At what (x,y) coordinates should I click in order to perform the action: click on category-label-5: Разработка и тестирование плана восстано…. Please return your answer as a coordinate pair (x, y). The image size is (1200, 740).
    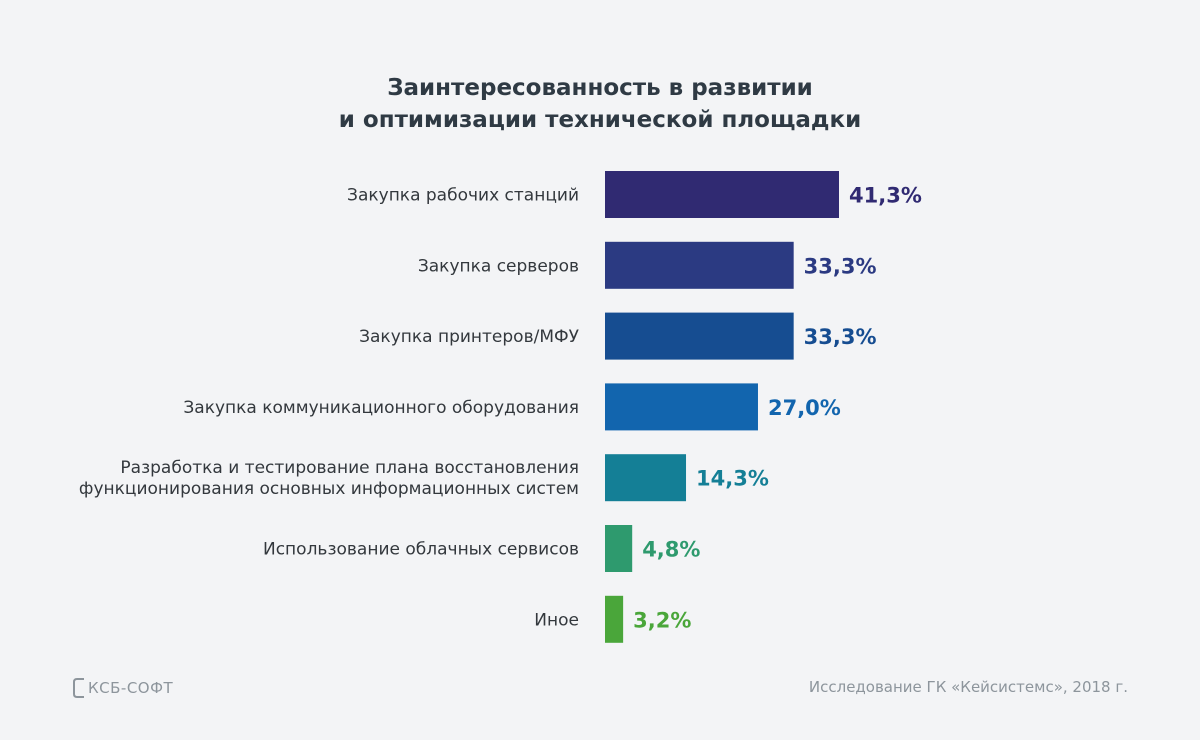
    Looking at the image, I should click on (329, 478).